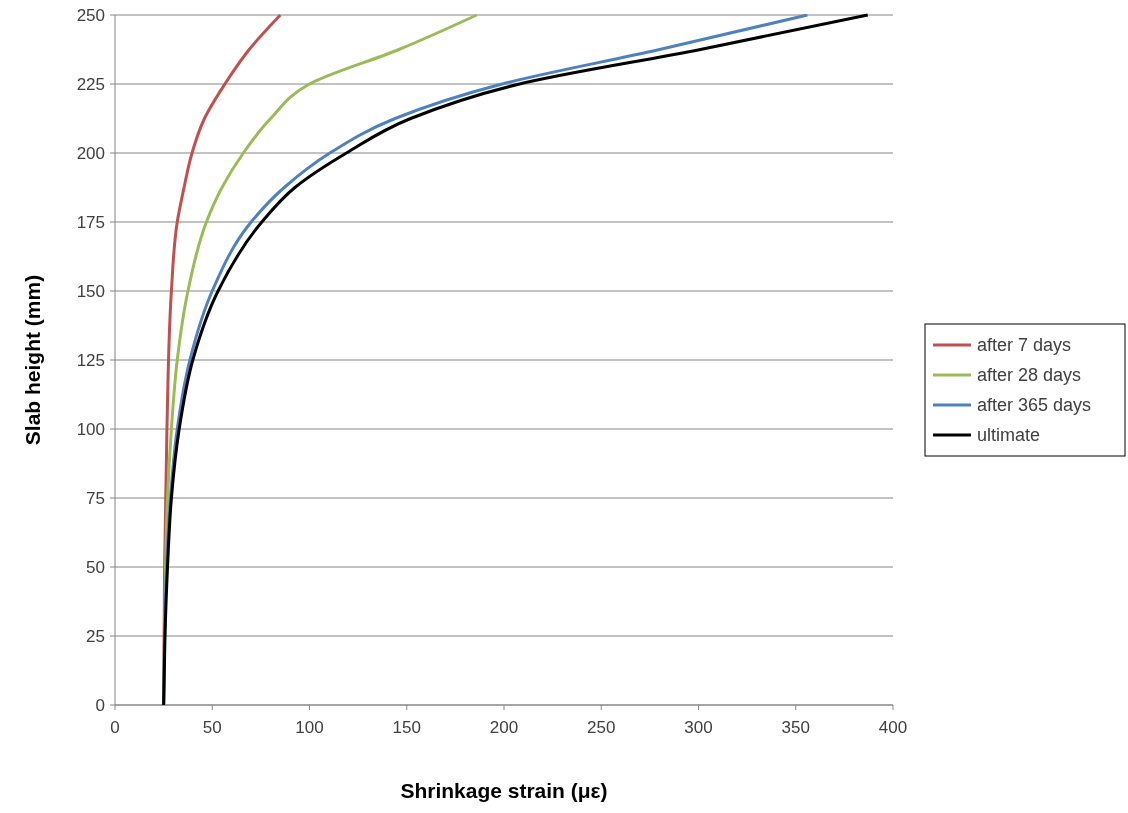  Describe the element at coordinates (893, 727) in the screenshot. I see `x-tick-label: 400` at that location.